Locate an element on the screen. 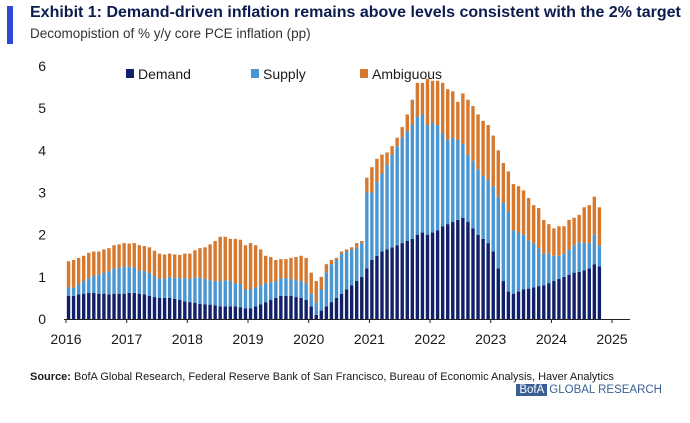  y-tick-label-0: 0 is located at coordinates (42, 319).